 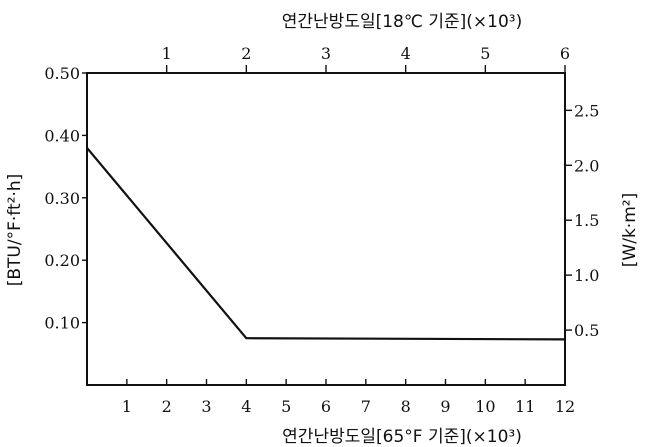 What do you see at coordinates (525, 406) in the screenshot?
I see `x-tick-label: 11` at bounding box center [525, 406].